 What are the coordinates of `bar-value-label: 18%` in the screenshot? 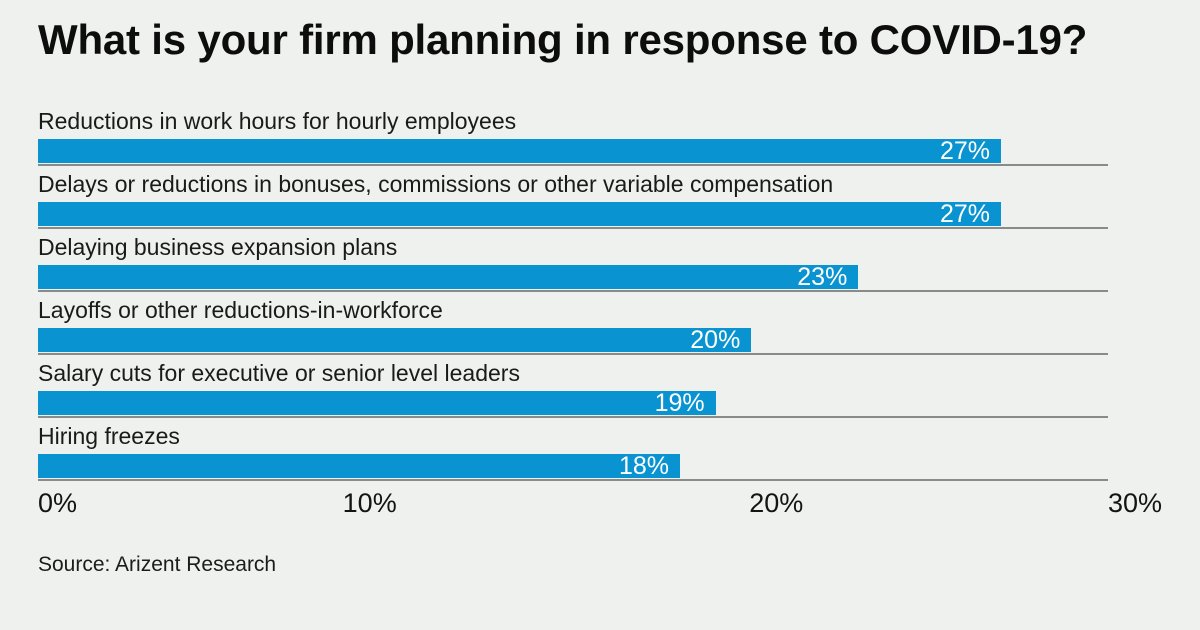 It's located at (643, 466).